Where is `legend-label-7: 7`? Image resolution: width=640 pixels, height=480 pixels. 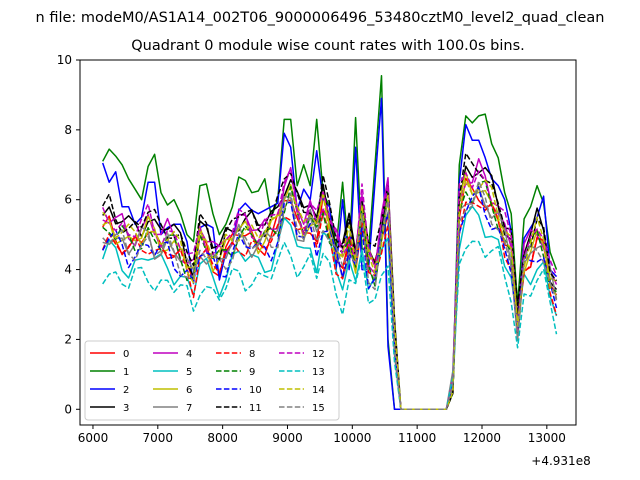
legend-label-7: 7 is located at coordinates (189, 408).